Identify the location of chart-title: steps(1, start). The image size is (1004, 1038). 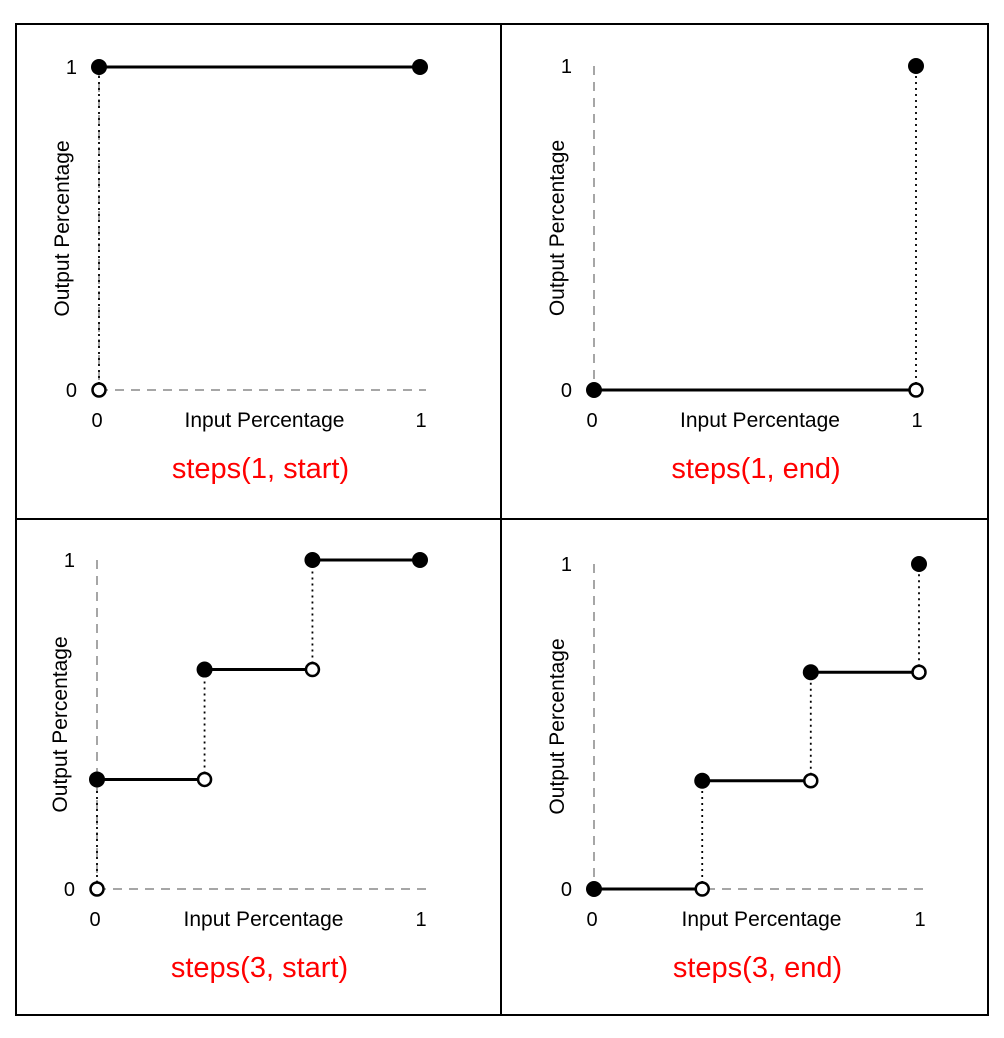
(260, 469).